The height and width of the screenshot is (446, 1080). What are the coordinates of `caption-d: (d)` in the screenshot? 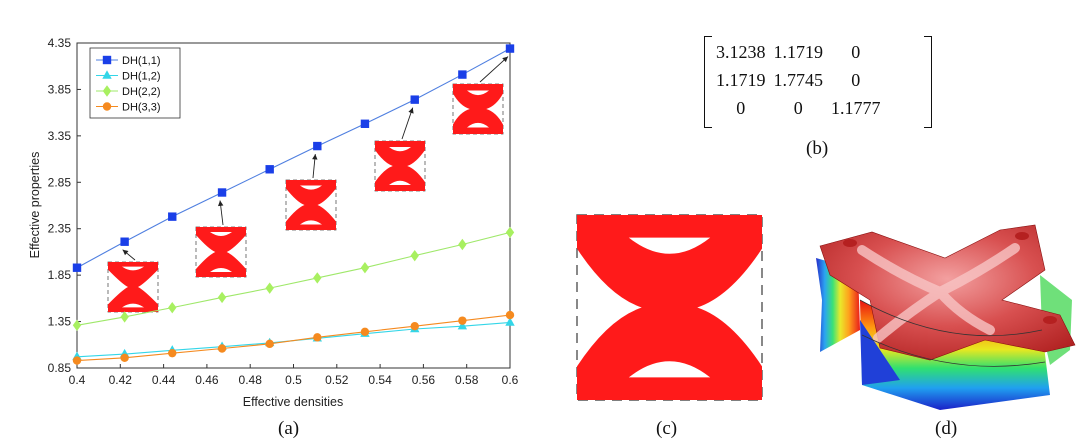 It's located at (946, 428).